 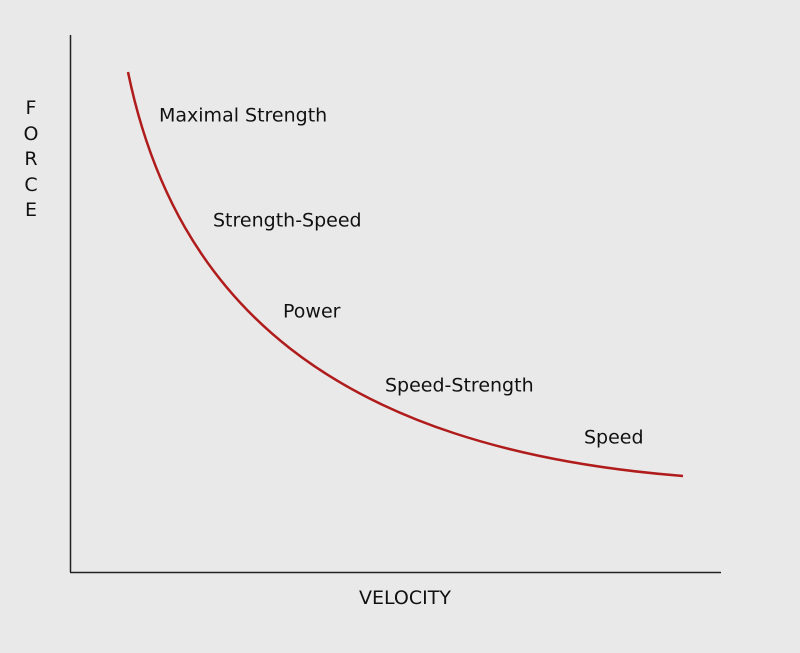 I want to click on region-label: Strength-Speed, so click(x=287, y=220).